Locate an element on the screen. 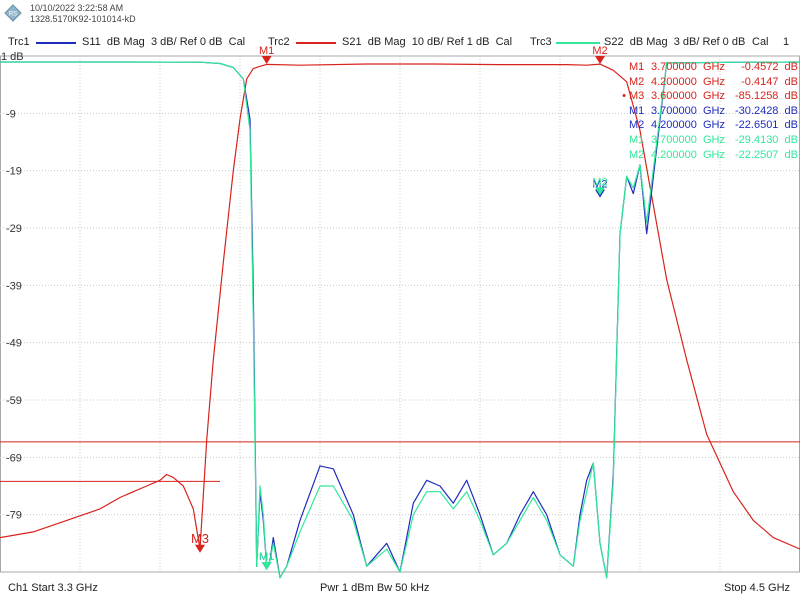 The width and height of the screenshot is (800, 600). trace-1-settings: S11 dB Mag 3 dB/ Ref 0 dB Cal is located at coordinates (163, 42).